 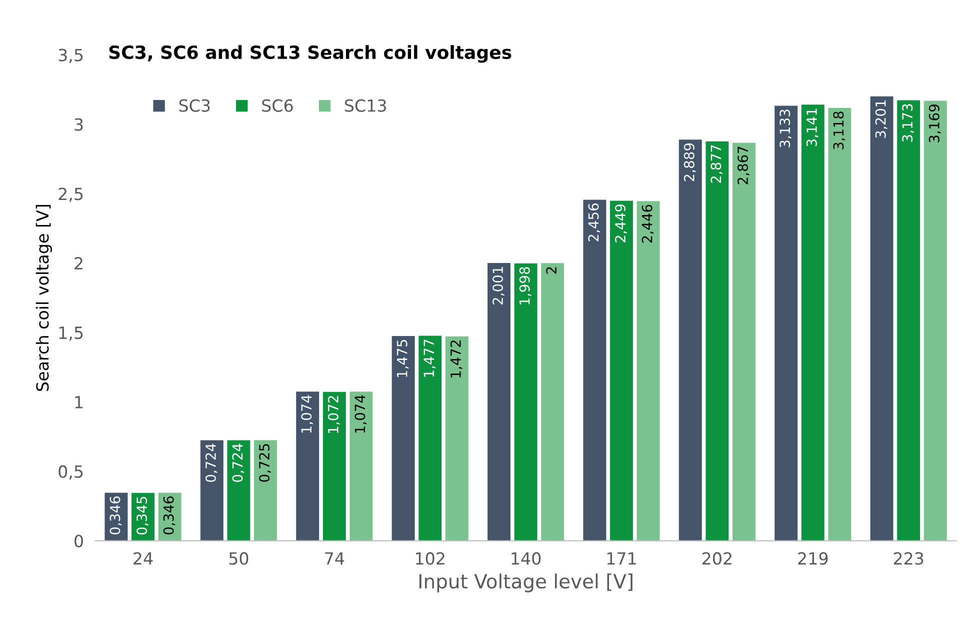 I want to click on x-tick-label: 24, so click(x=143, y=558).